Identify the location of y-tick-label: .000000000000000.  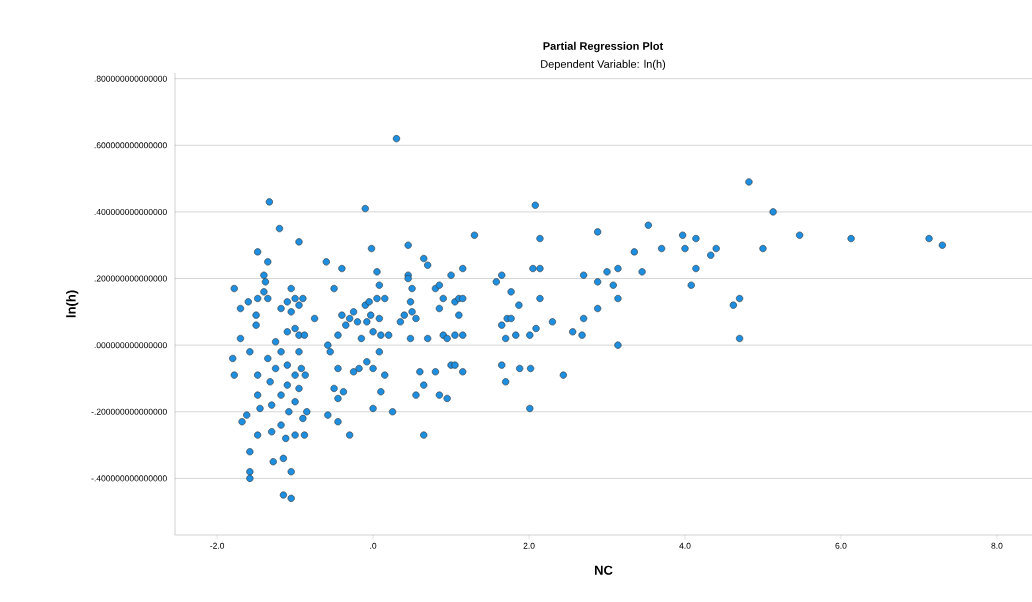
(130, 345).